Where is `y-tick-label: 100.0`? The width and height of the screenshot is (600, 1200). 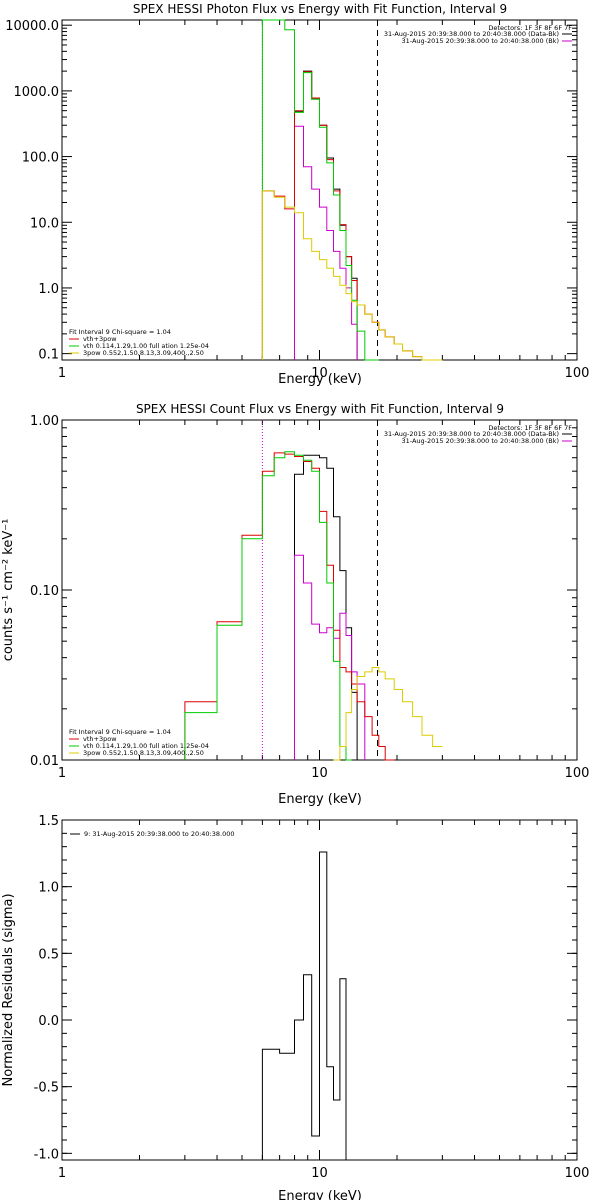 y-tick-label: 100.0 is located at coordinates (40, 158).